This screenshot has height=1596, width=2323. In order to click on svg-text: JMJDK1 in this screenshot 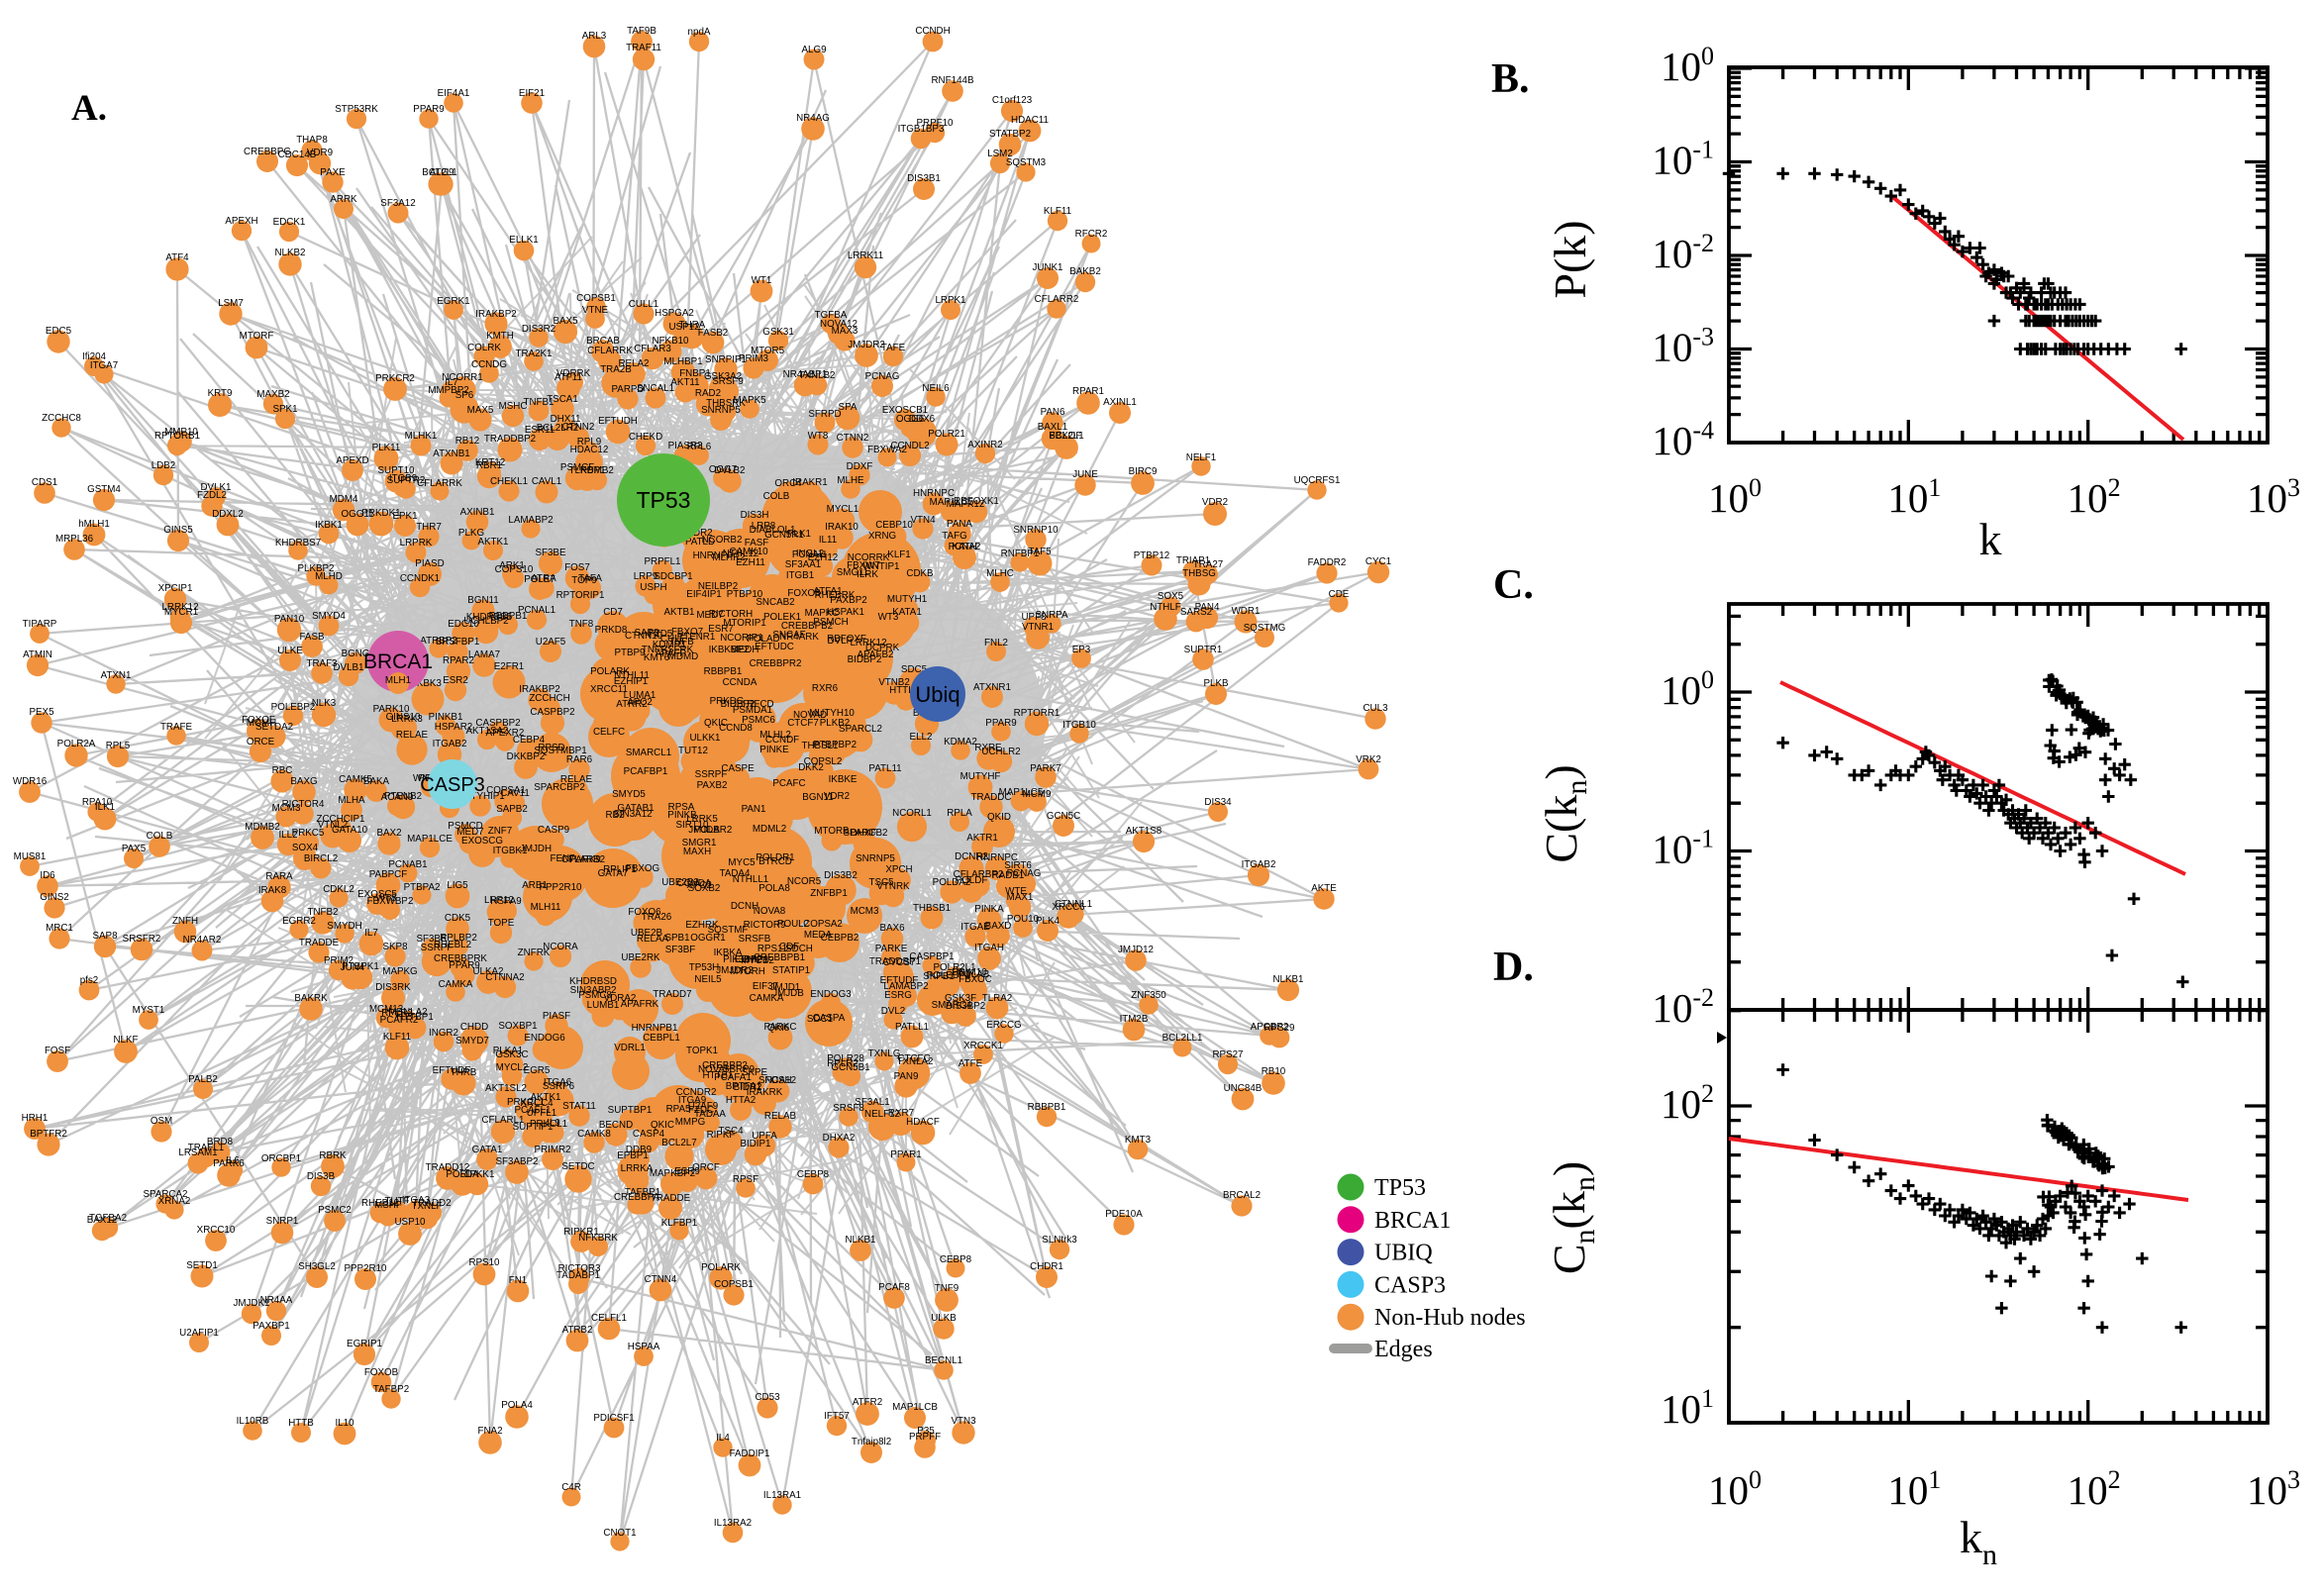, I will do `click(251, 1303)`.